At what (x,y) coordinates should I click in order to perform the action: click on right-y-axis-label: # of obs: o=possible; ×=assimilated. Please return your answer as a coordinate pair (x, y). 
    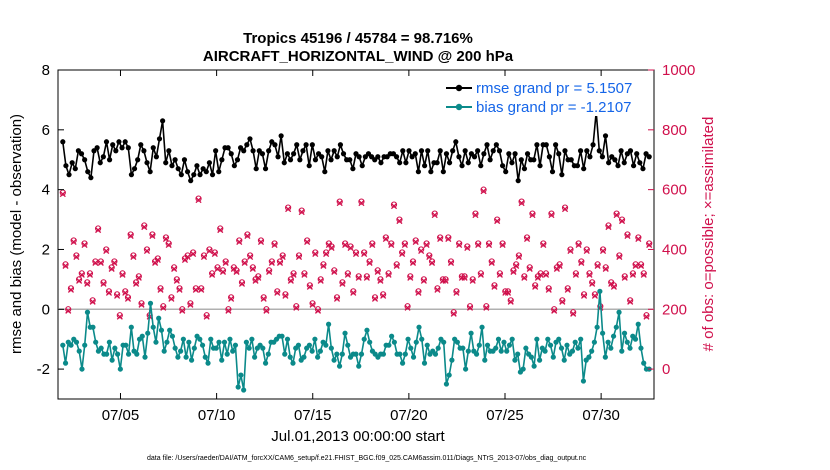
    Looking at the image, I should click on (708, 234).